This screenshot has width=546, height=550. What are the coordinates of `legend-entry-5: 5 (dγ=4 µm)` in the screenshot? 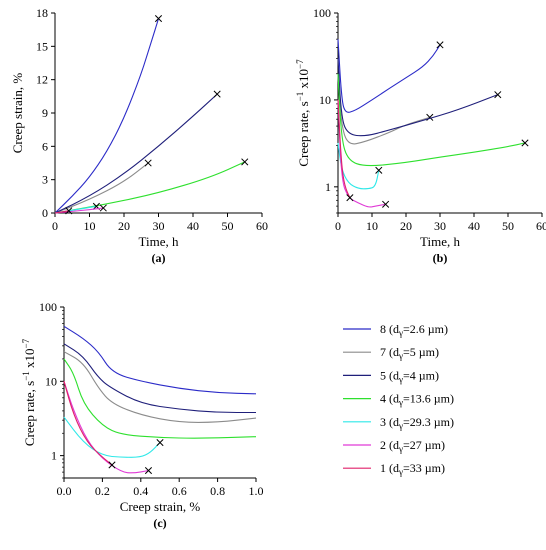 It's located at (409, 376).